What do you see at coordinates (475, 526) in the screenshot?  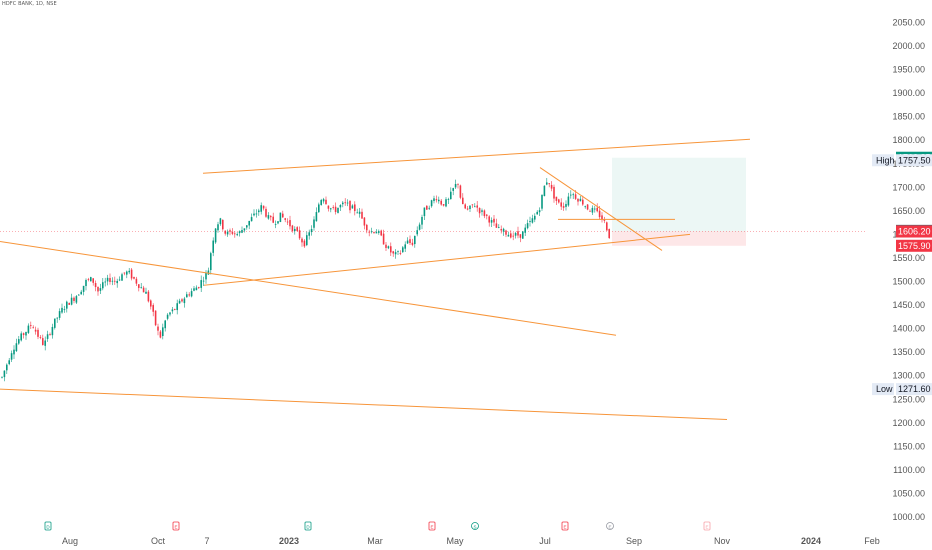 I see `event-marker-split` at bounding box center [475, 526].